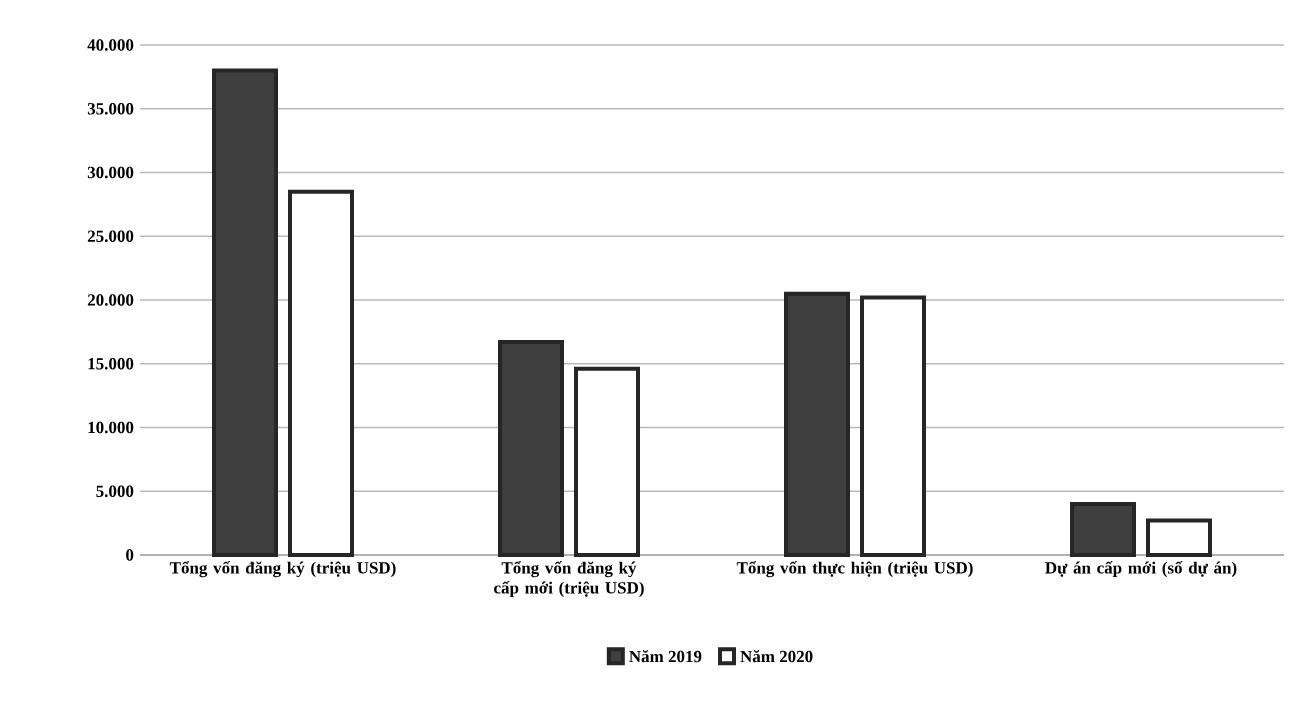 Image resolution: width=1304 pixels, height=719 pixels. What do you see at coordinates (776, 656) in the screenshot?
I see `legend-label: Năm 2020` at bounding box center [776, 656].